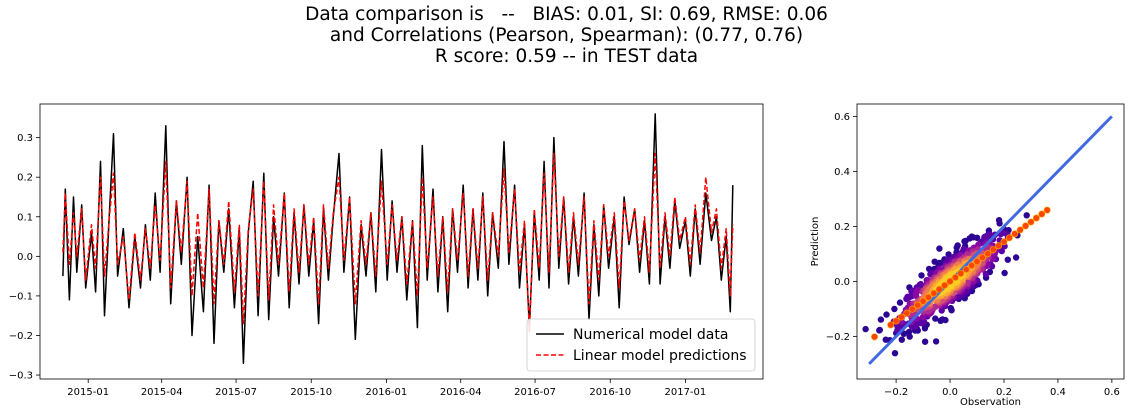 This screenshot has height=414, width=1133. I want to click on x-tick-label: 2015-07, so click(236, 392).